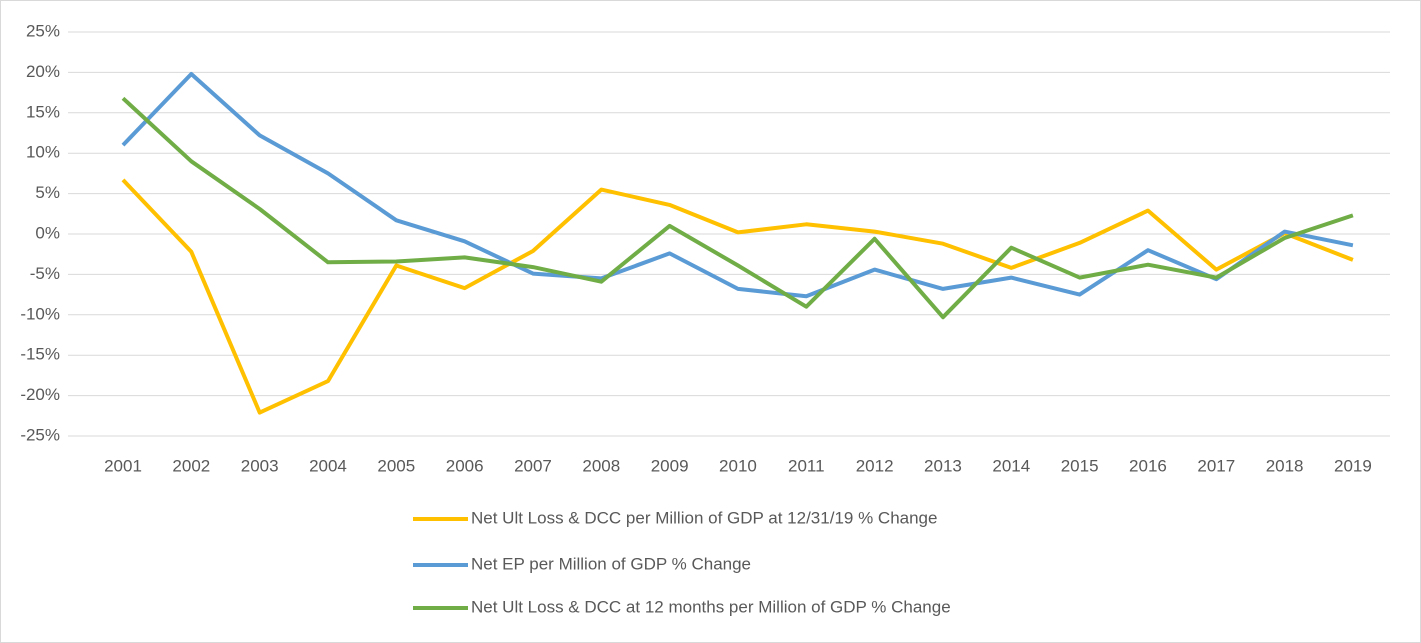 Image resolution: width=1421 pixels, height=643 pixels. Describe the element at coordinates (1285, 465) in the screenshot. I see `x-tick-label: 2018` at that location.